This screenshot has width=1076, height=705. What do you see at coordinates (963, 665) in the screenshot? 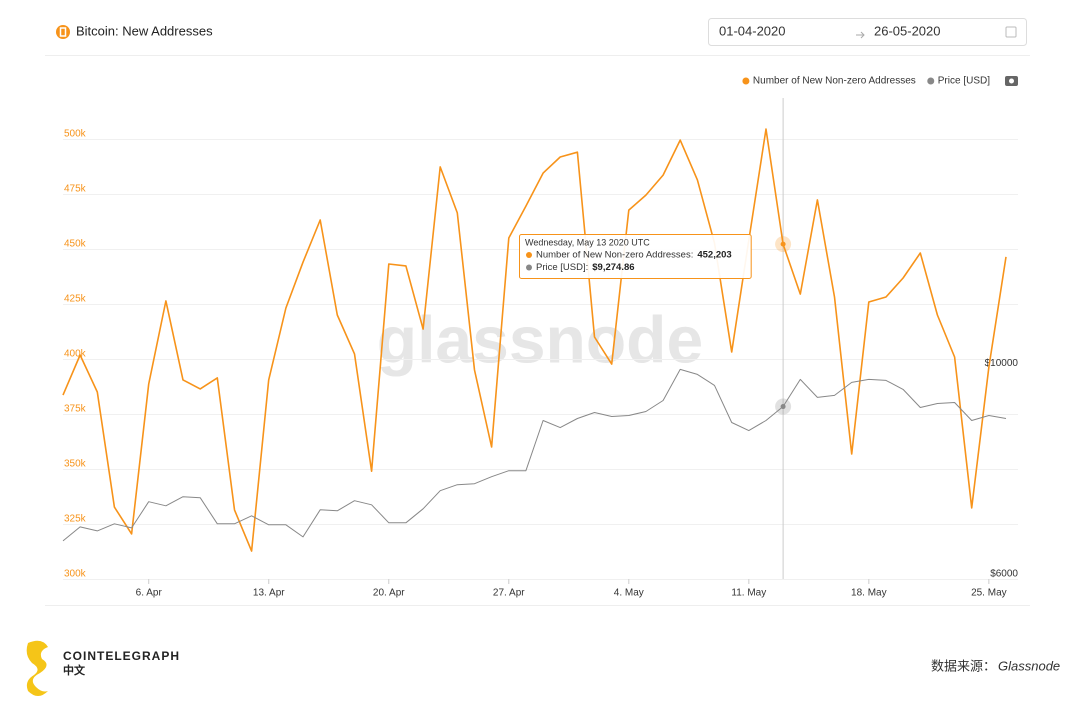
I see `source-label: 数据来源：` at bounding box center [963, 665].